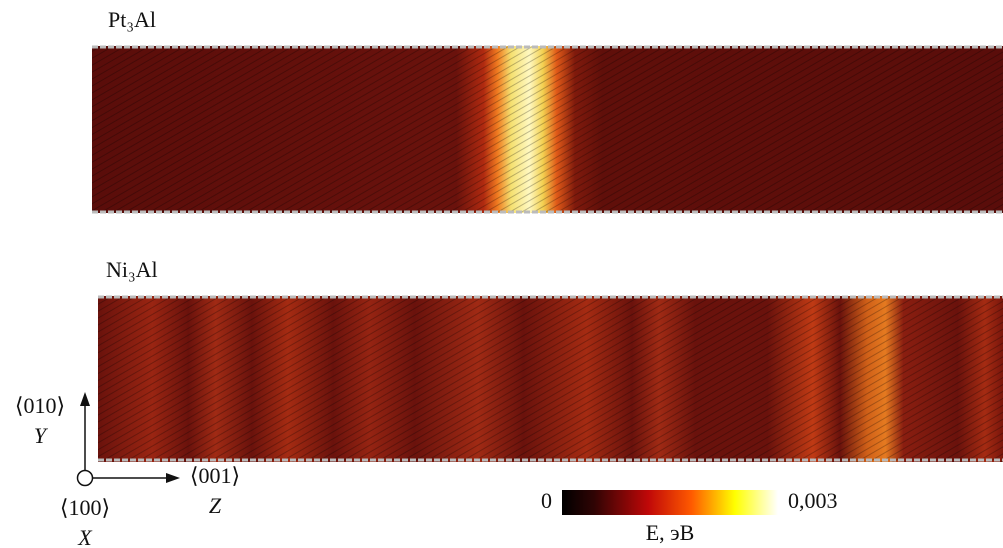 The height and width of the screenshot is (548, 1003). What do you see at coordinates (132, 269) in the screenshot?
I see `panel-label: Ni₃Al` at bounding box center [132, 269].